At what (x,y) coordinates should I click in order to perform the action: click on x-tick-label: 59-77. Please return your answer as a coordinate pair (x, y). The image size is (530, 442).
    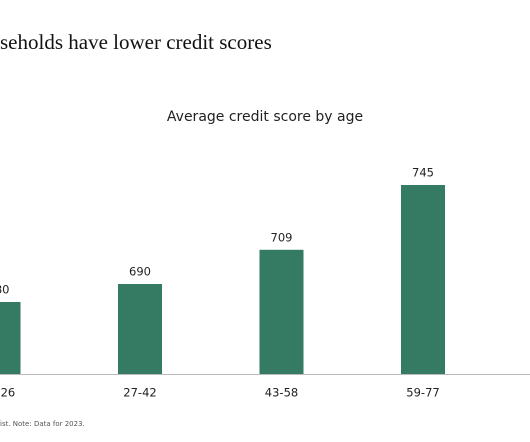
    Looking at the image, I should click on (422, 393).